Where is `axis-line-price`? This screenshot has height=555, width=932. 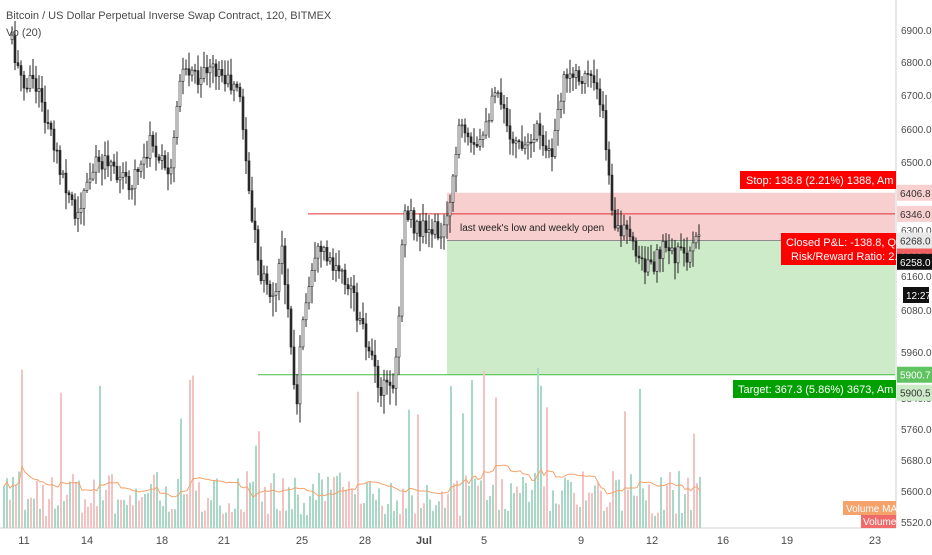
axis-line-price is located at coordinates (914, 213).